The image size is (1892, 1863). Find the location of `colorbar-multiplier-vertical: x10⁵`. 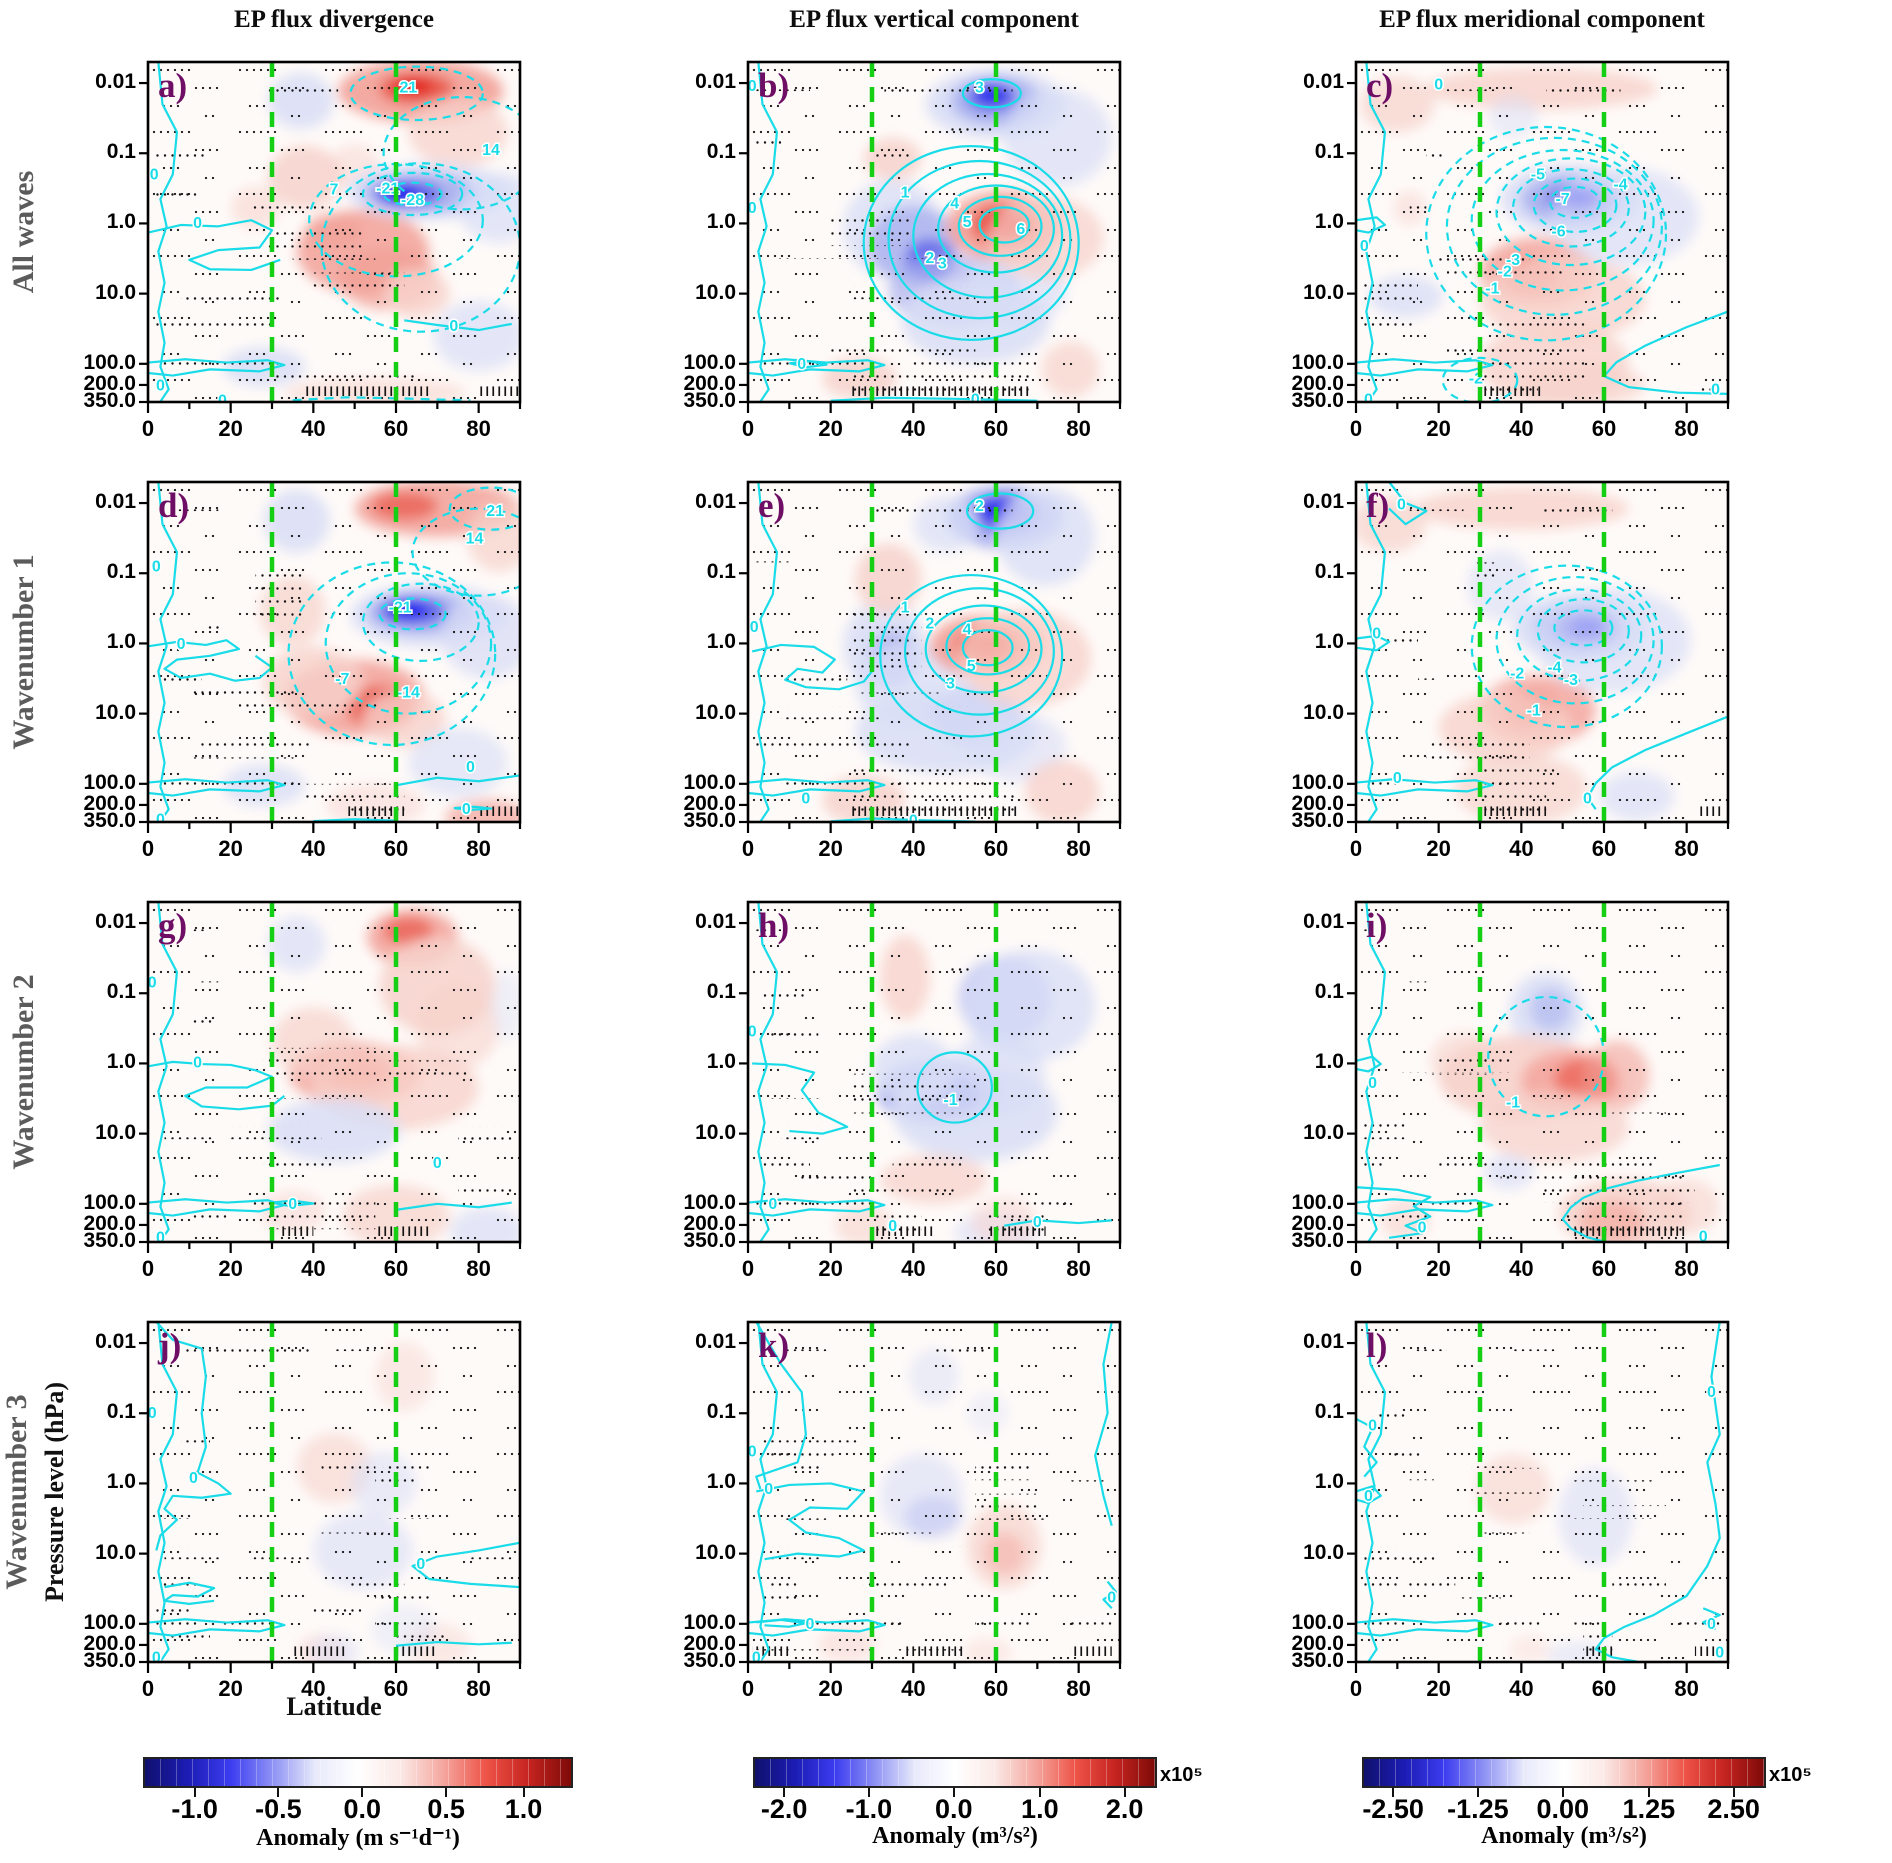

colorbar-multiplier-vertical: x10⁵ is located at coordinates (1181, 1775).